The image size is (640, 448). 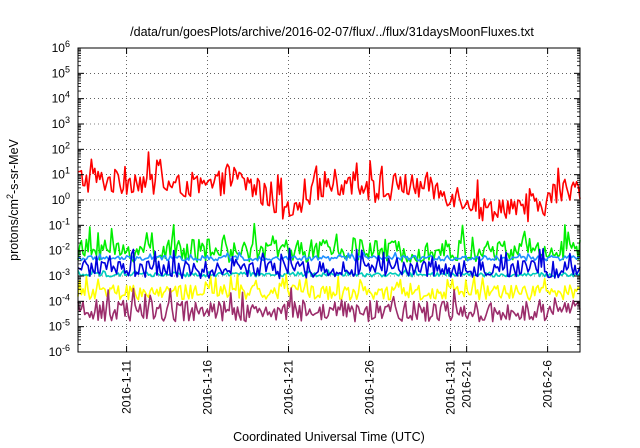 I want to click on y-tick-label: 10⁻¹, so click(x=59, y=224).